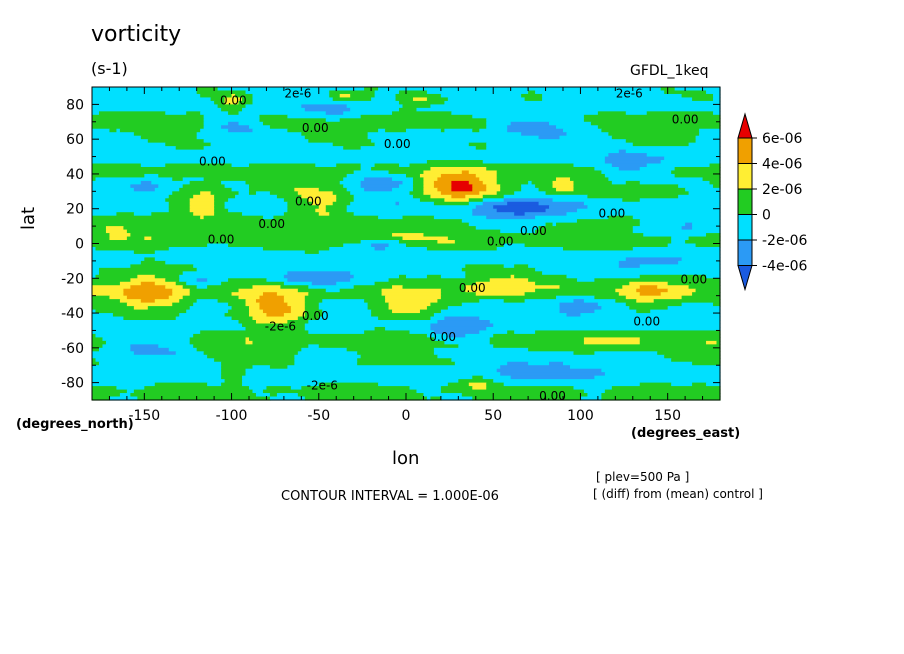 Image resolution: width=904 pixels, height=654 pixels. Describe the element at coordinates (406, 458) in the screenshot. I see `x-axis-label: lon` at that location.